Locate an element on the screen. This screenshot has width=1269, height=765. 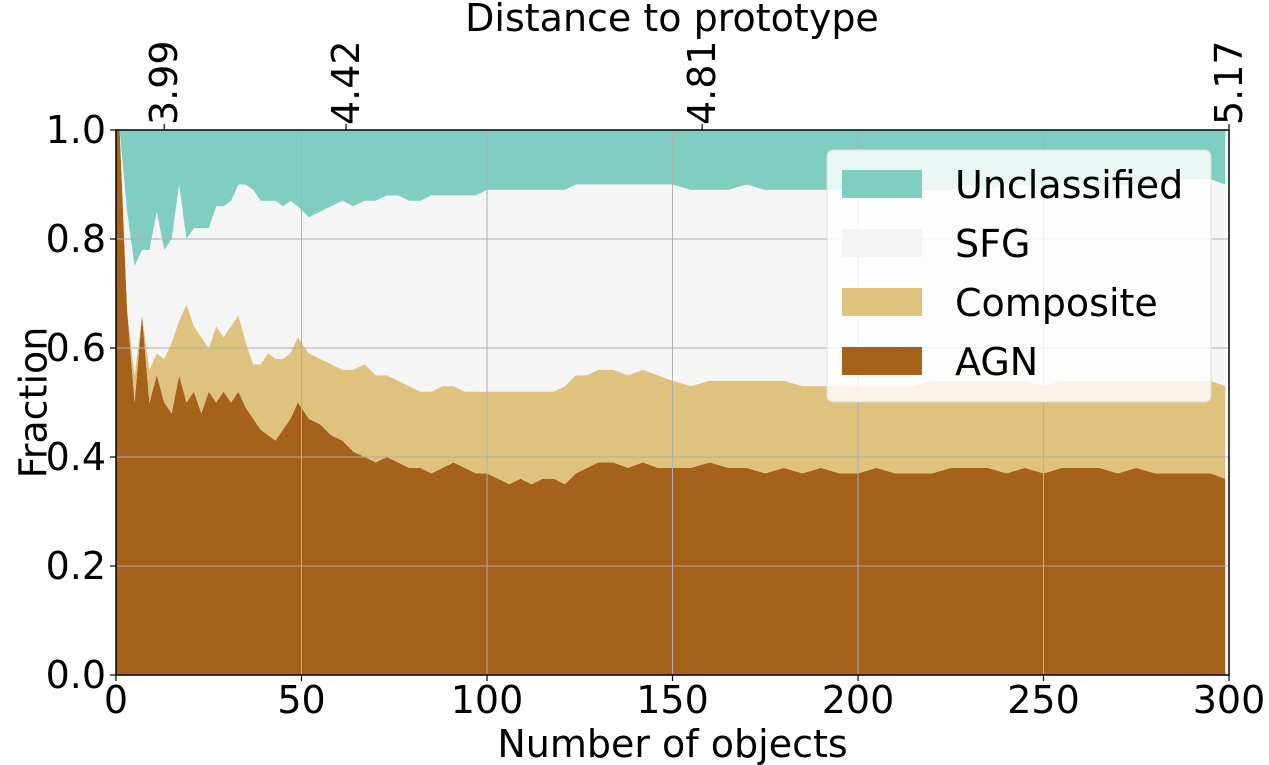
legend-swatch-unclassified is located at coordinates (882, 184).